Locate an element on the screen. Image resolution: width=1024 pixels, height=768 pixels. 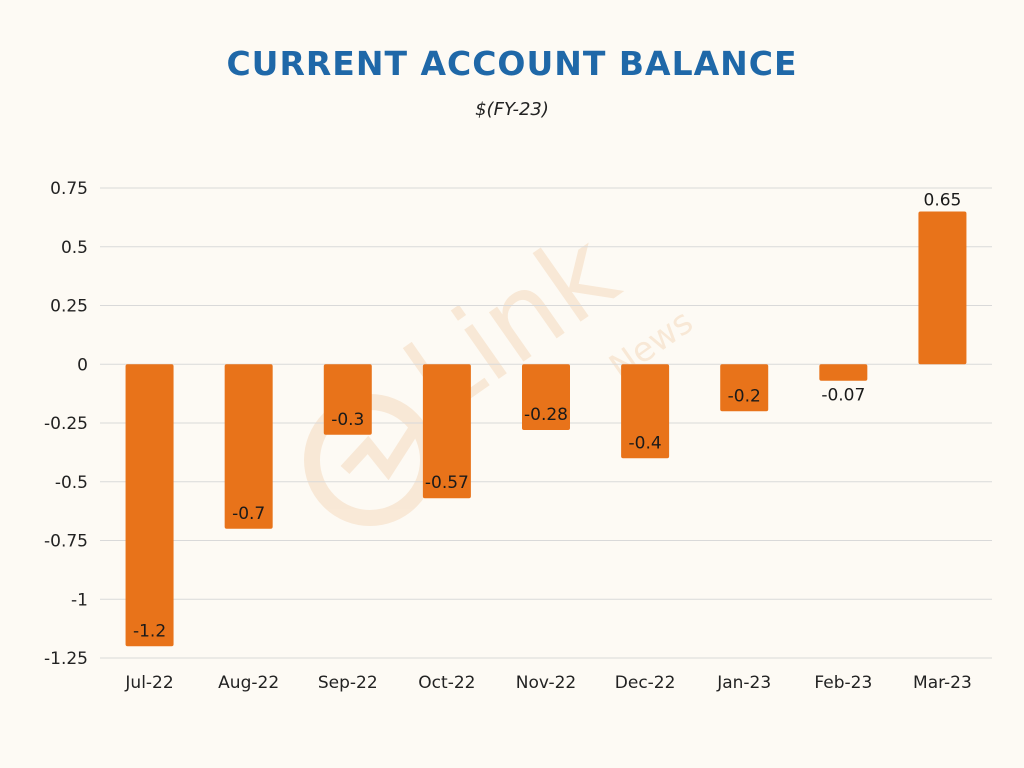
data-label: -0.28 is located at coordinates (546, 415).